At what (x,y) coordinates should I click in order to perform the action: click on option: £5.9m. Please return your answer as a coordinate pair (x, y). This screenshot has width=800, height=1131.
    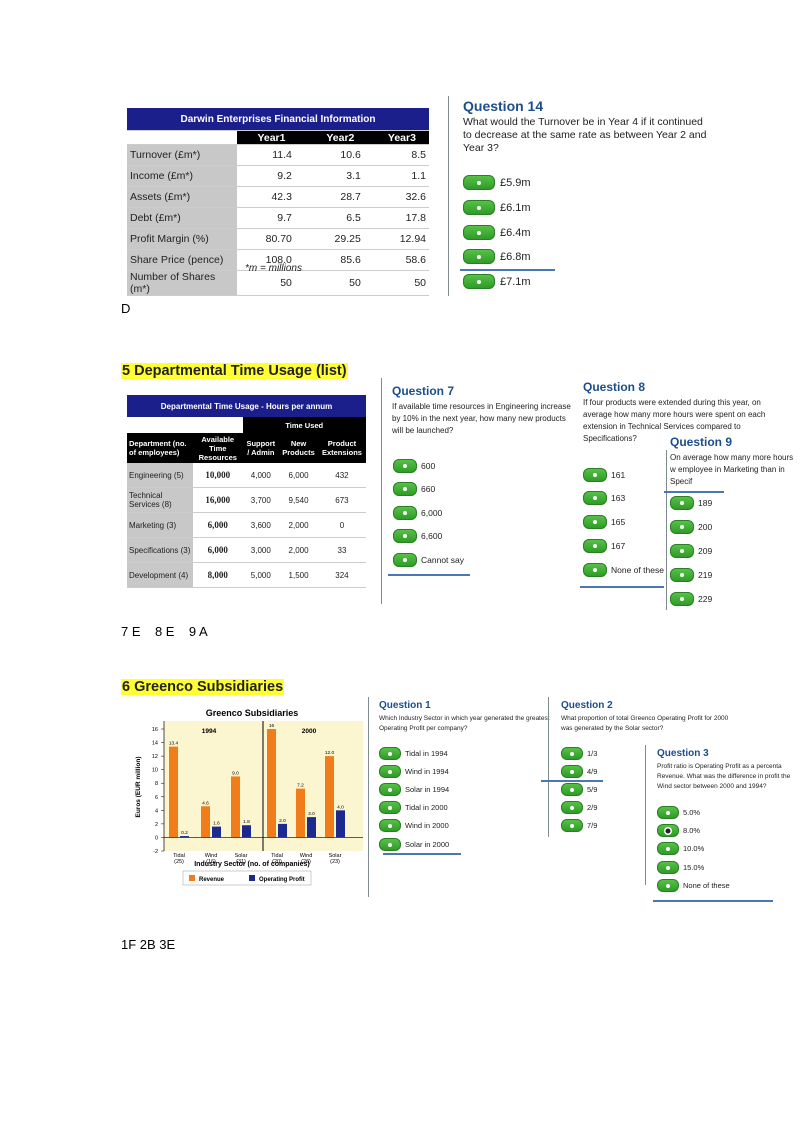
    Looking at the image, I should click on (497, 182).